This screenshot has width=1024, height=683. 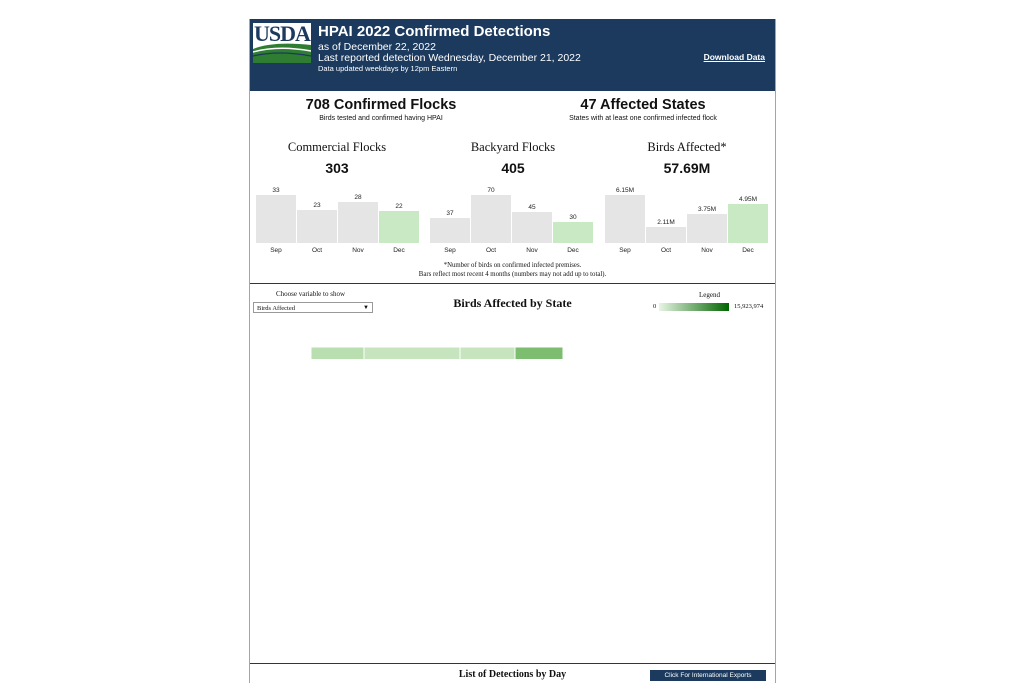 I want to click on bar-value-label: 70, so click(x=491, y=190).